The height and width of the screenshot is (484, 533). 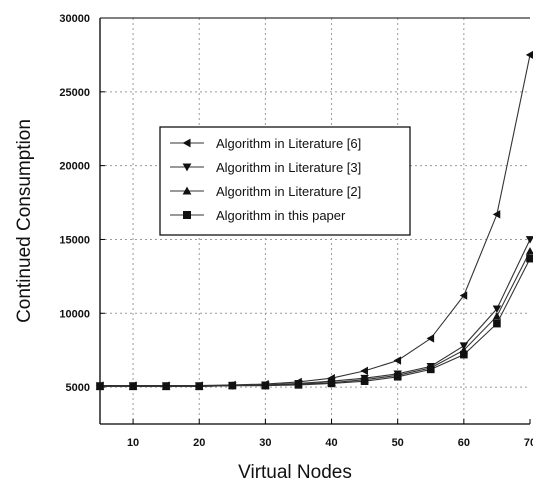 I want to click on x-tick-label: 40, so click(x=331, y=443).